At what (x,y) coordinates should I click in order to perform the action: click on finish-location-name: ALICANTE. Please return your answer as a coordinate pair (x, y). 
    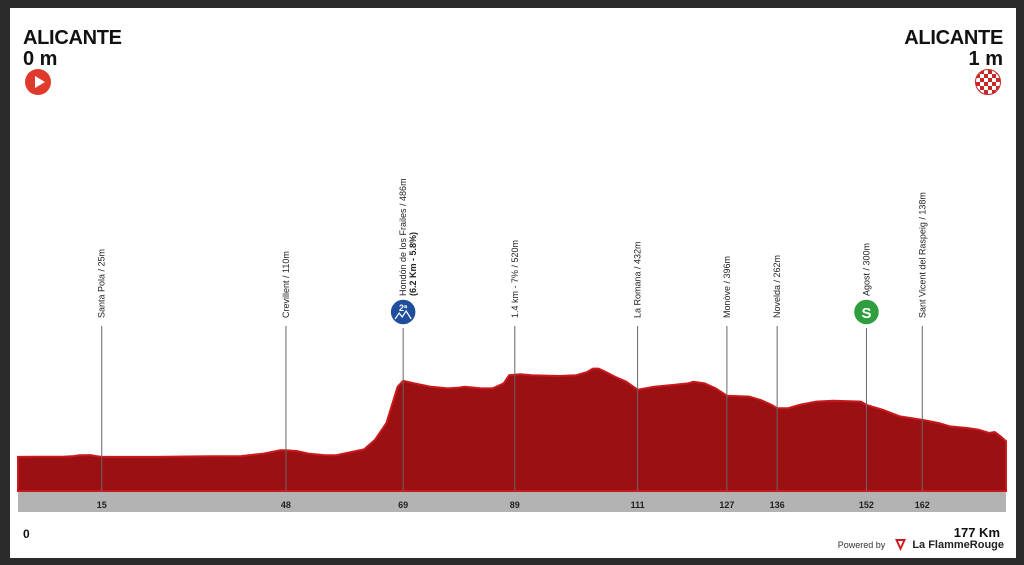
    Looking at the image, I should click on (953, 38).